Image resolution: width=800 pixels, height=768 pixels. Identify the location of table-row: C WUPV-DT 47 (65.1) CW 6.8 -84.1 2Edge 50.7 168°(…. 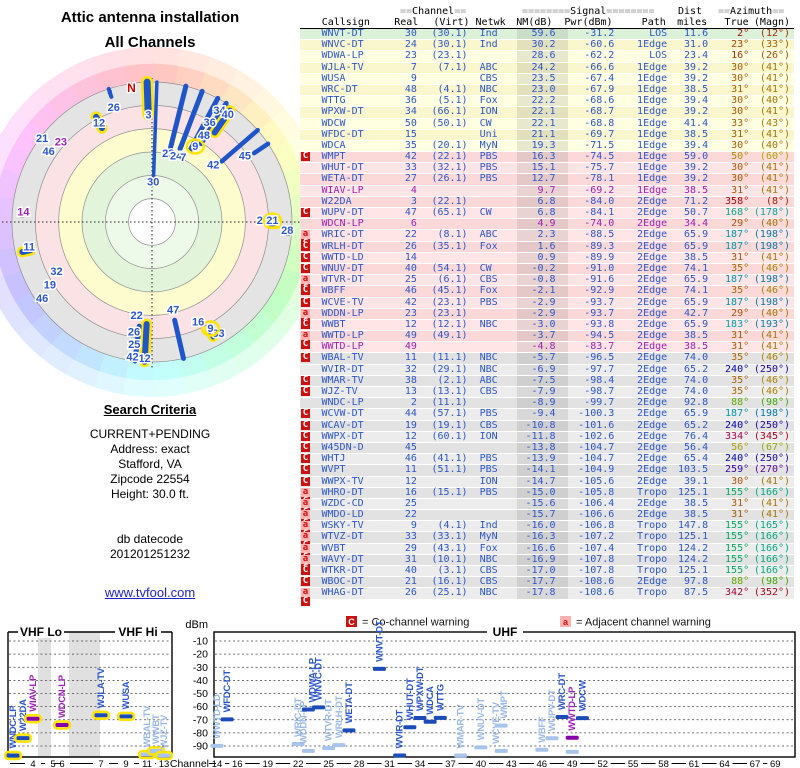
(547, 213).